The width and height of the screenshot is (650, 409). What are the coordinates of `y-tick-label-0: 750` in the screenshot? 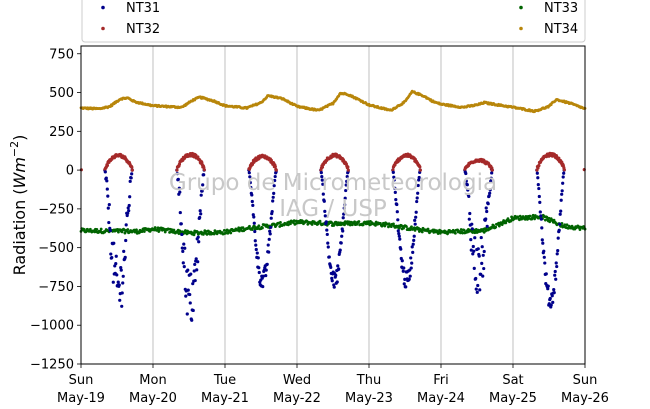 It's located at (61, 54).